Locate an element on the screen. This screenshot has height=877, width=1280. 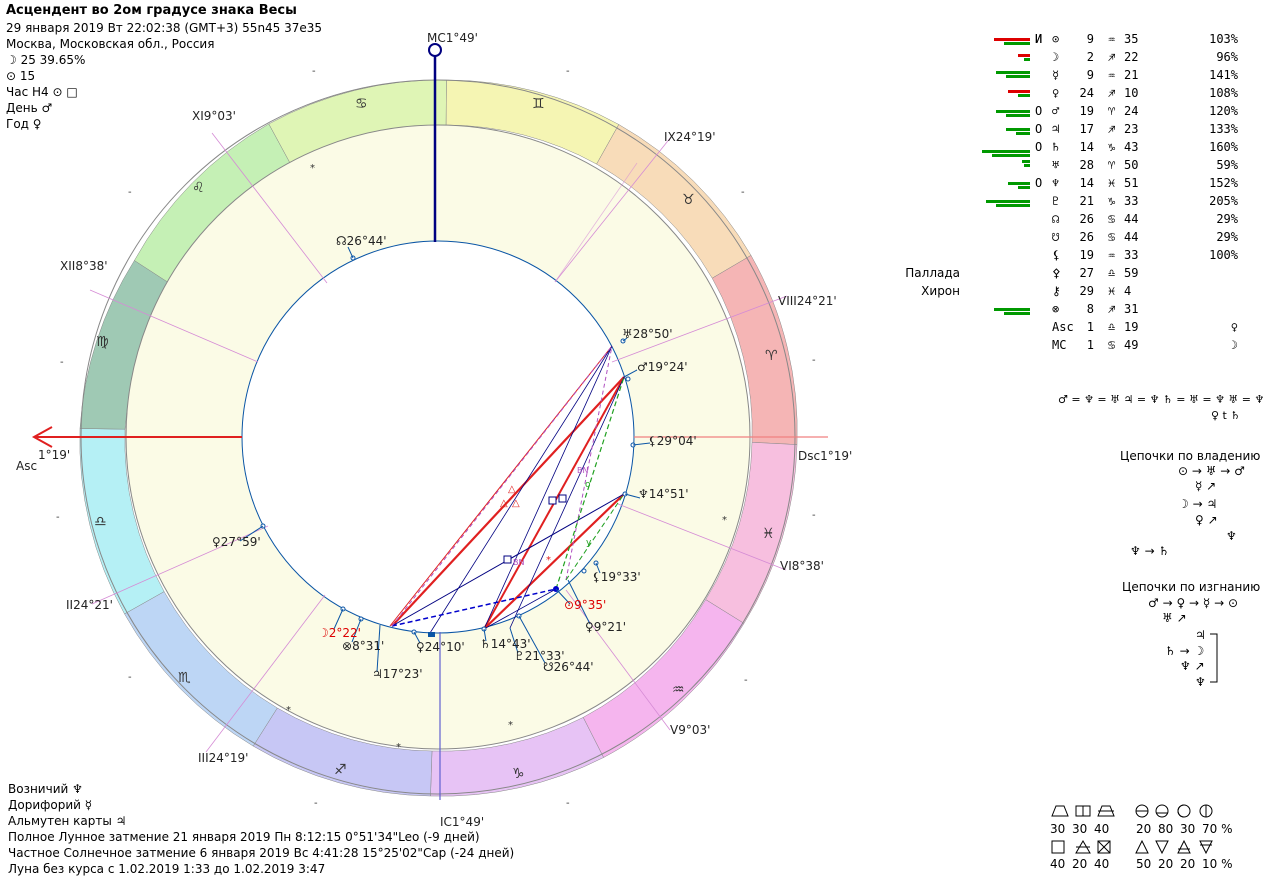
planet-table-min: 10 is located at coordinates (1131, 93).